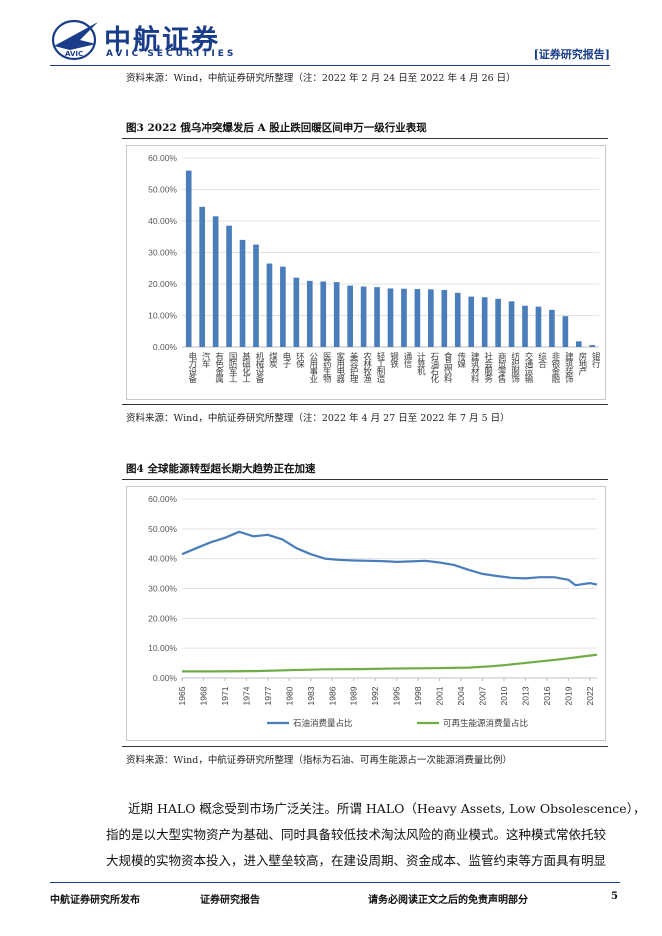 The height and width of the screenshot is (936, 662). Describe the element at coordinates (162, 253) in the screenshot. I see `fig3-ytick-label: 30.00%` at that location.